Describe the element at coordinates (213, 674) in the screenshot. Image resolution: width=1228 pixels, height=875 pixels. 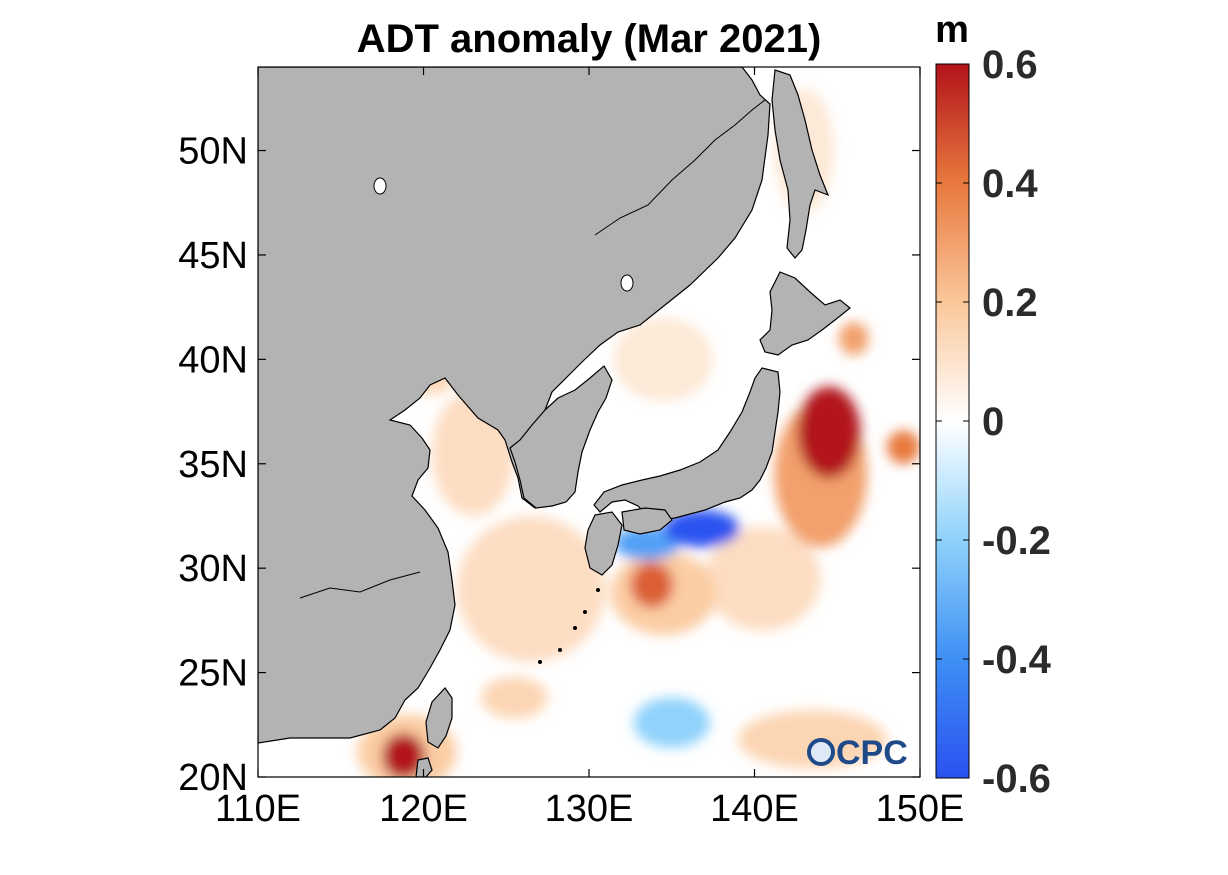
I see `y-tick-label: 25N` at that location.